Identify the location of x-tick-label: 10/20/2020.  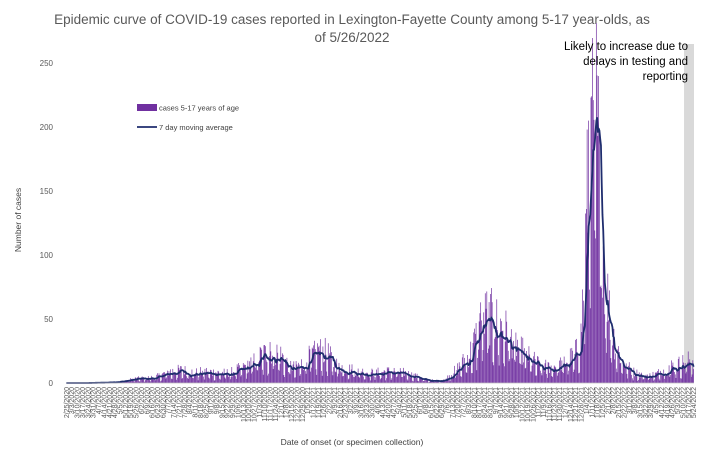
(249, 404).